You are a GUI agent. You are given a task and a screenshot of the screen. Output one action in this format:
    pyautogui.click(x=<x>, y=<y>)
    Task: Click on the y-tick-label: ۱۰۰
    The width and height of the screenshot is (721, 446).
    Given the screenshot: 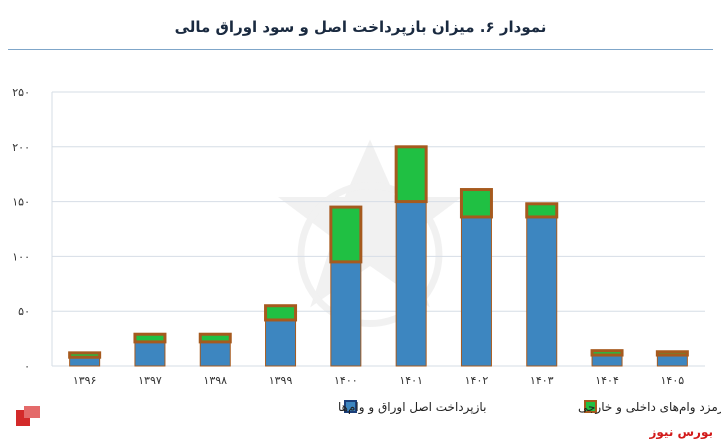 What is the action you would take?
    pyautogui.click(x=21, y=256)
    